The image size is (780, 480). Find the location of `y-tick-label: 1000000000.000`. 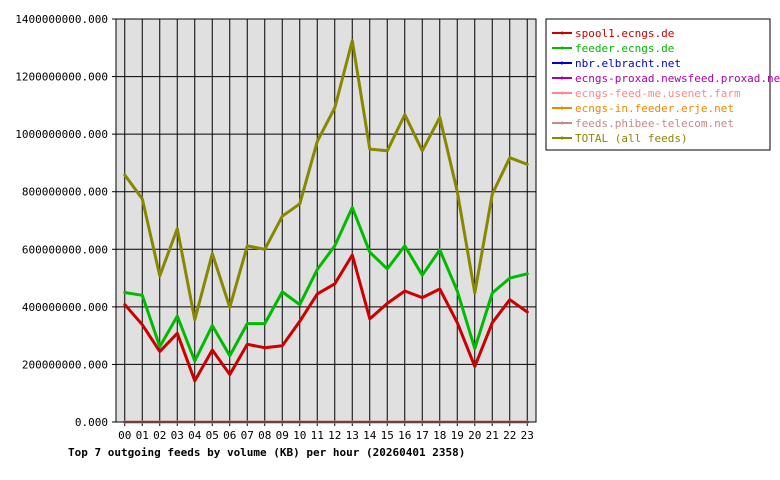

y-tick-label: 1000000000.000 is located at coordinates (61, 134).